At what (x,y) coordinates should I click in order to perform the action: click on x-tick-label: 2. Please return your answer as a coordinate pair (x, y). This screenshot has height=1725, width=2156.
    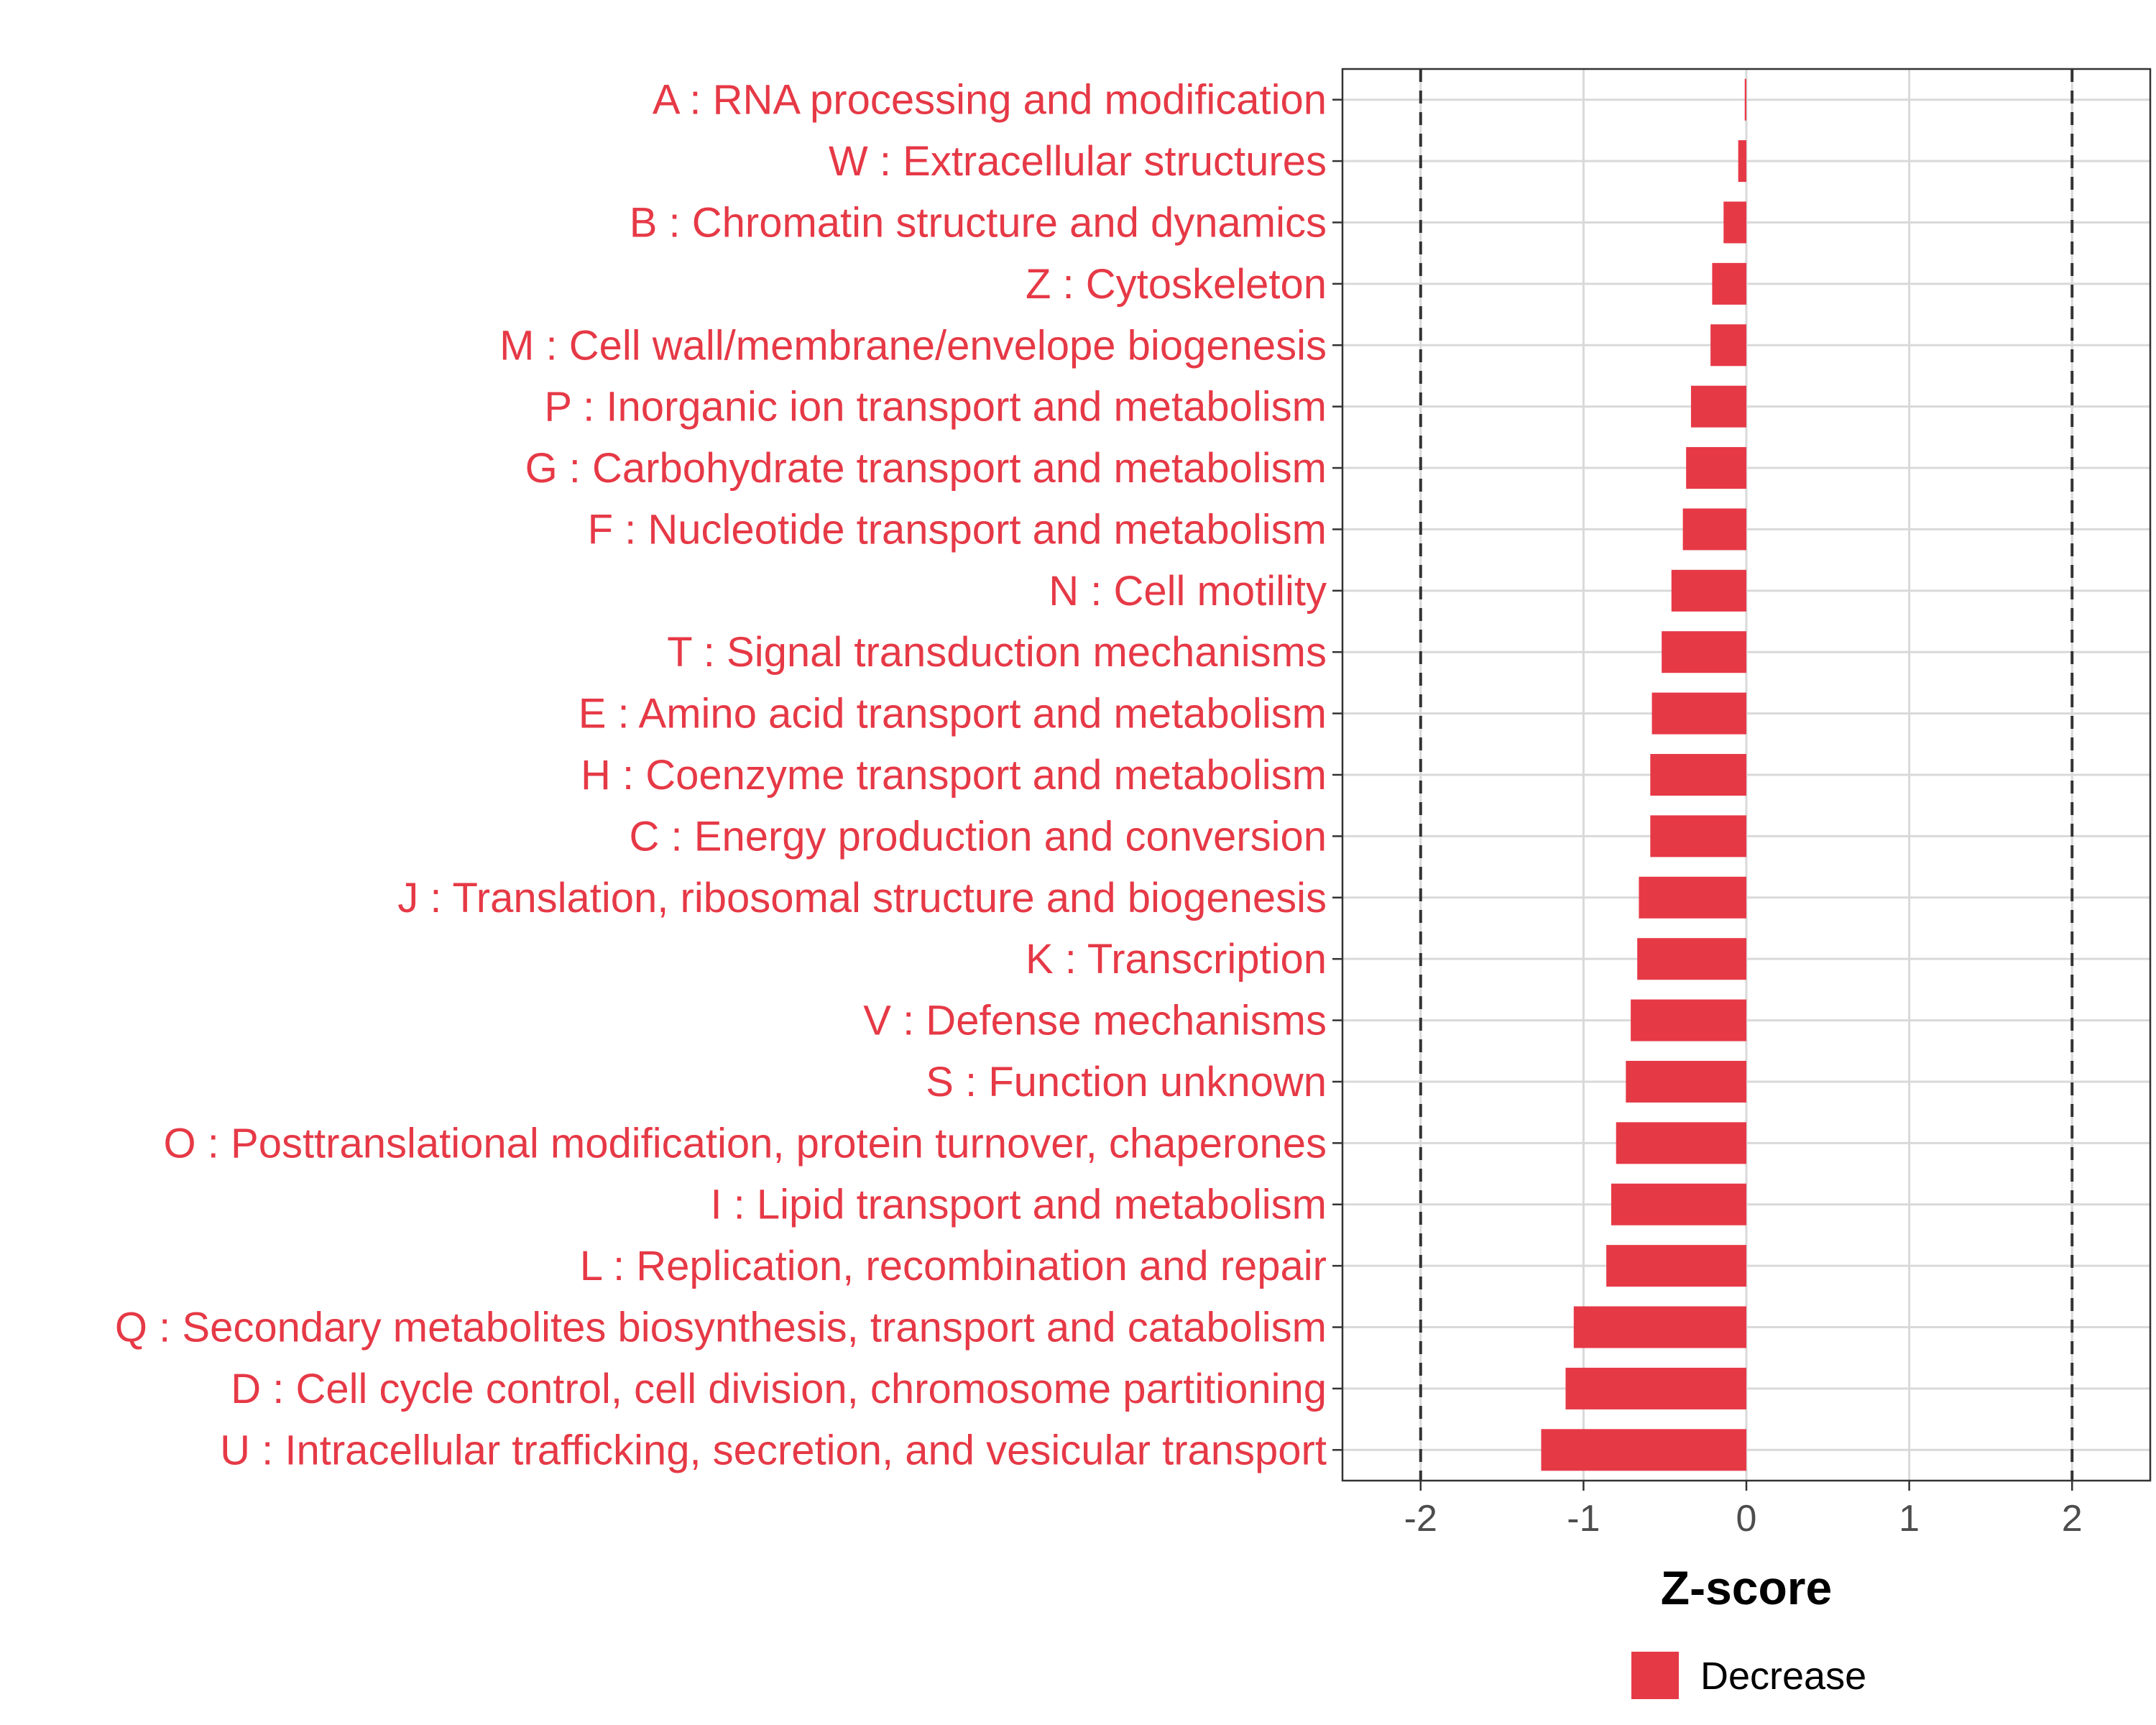
    Looking at the image, I should click on (2072, 1519).